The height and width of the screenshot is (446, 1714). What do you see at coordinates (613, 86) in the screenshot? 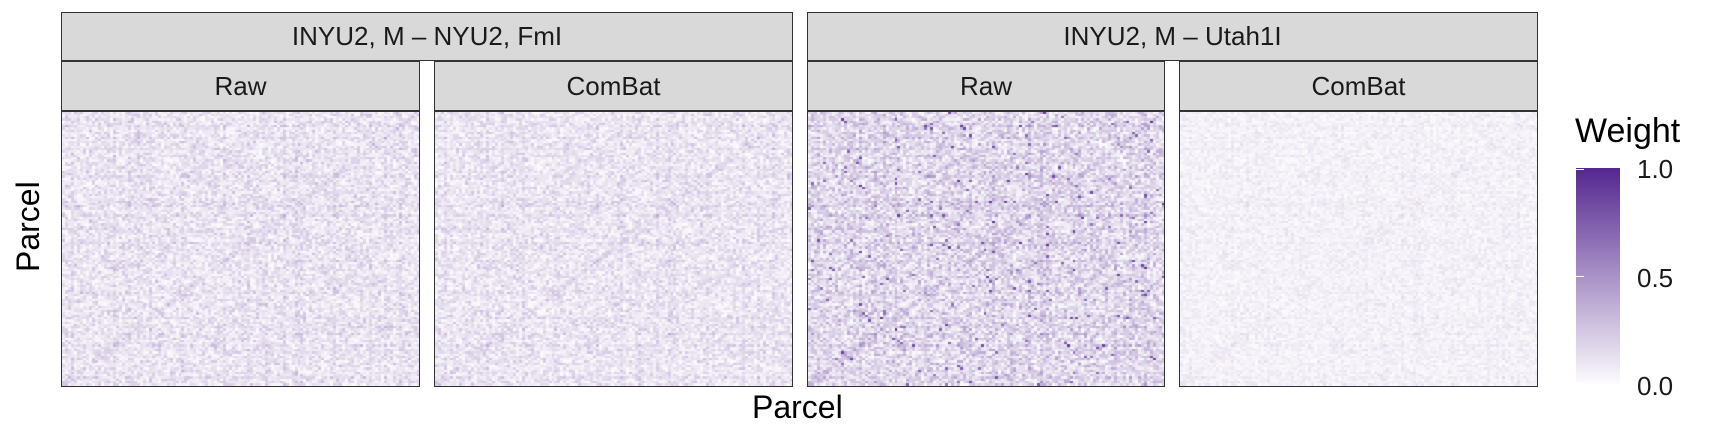
I see `panel-strip-combat-1: ComBat` at bounding box center [613, 86].